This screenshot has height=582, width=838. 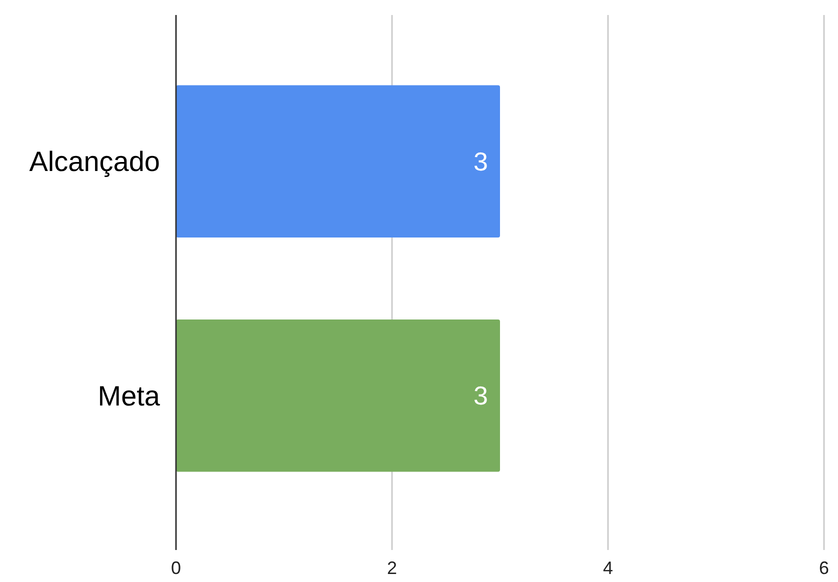 I want to click on y-tick-label: Alcançado, so click(x=94, y=162).